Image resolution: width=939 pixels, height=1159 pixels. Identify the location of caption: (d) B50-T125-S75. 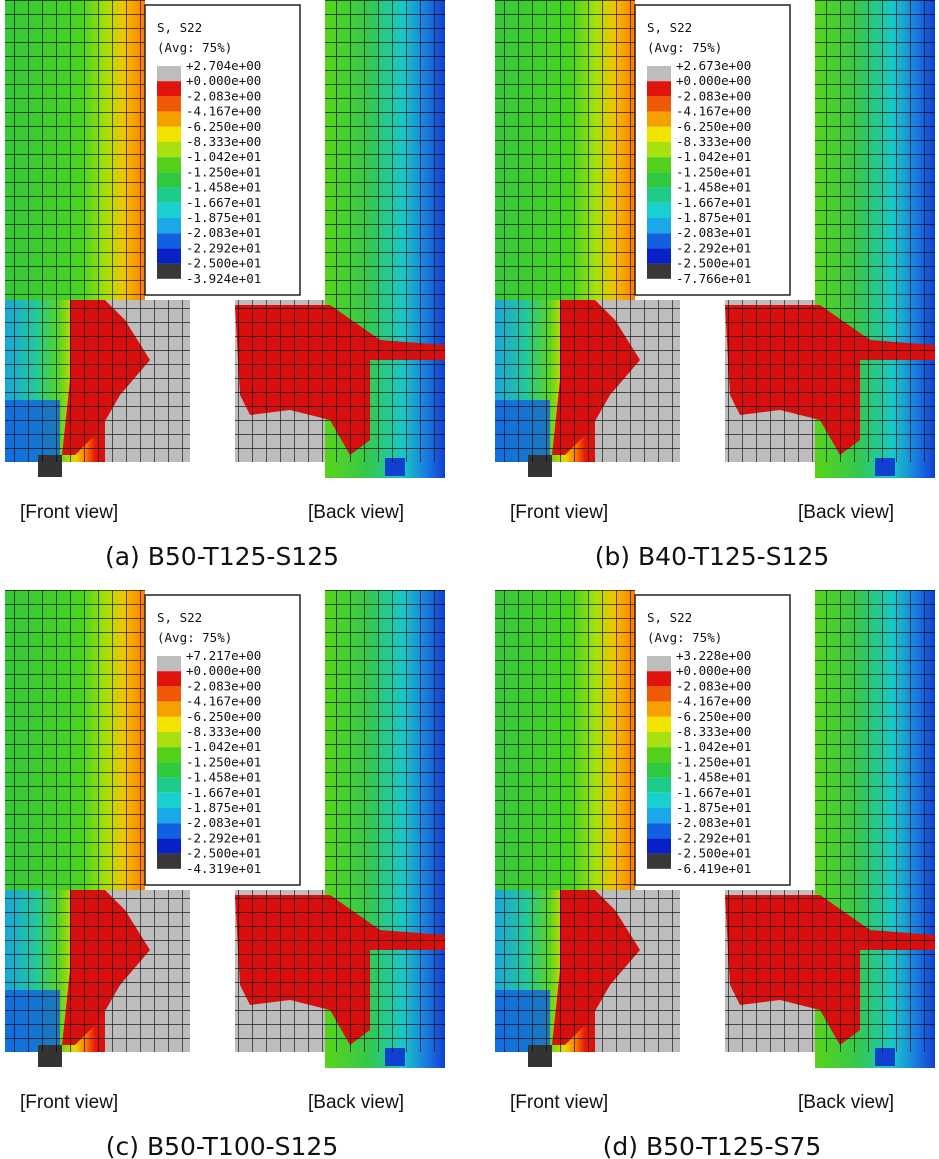
(712, 1145).